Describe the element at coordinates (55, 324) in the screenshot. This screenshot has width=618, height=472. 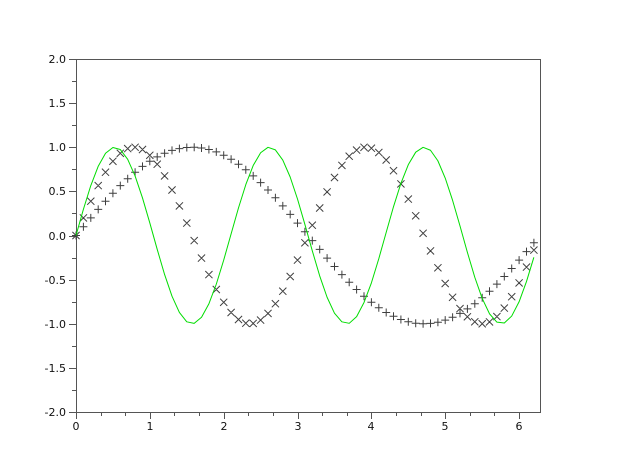
I see `y-axis-tick-label: -1.0` at that location.